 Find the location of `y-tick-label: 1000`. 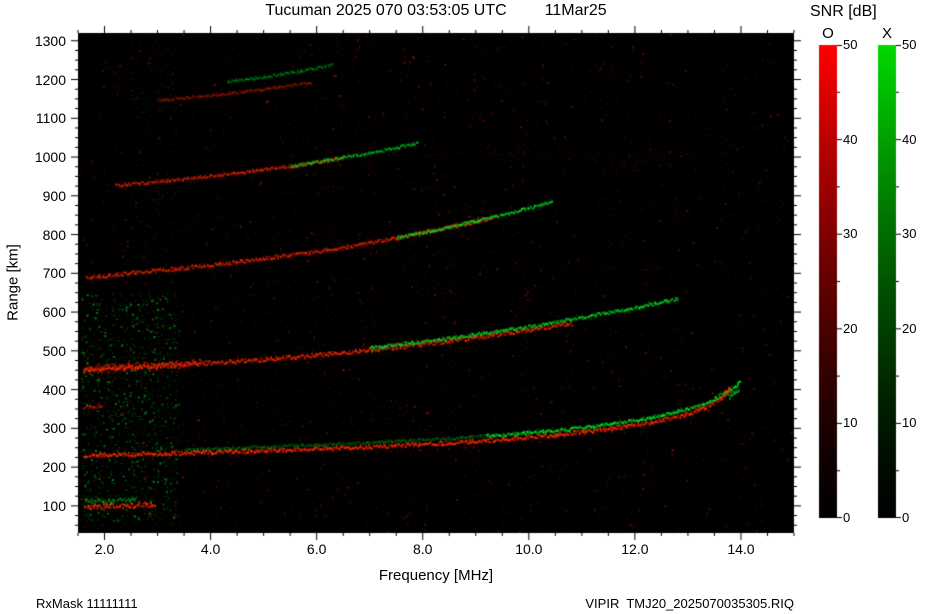

y-tick-label: 1000 is located at coordinates (50, 157).